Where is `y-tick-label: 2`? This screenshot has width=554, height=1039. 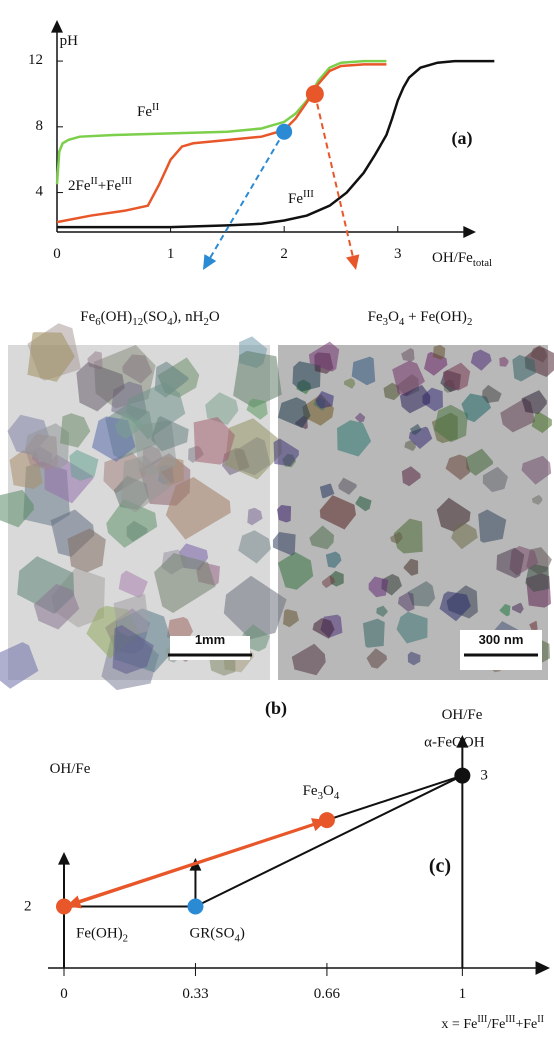 y-tick-label: 2 is located at coordinates (28, 907).